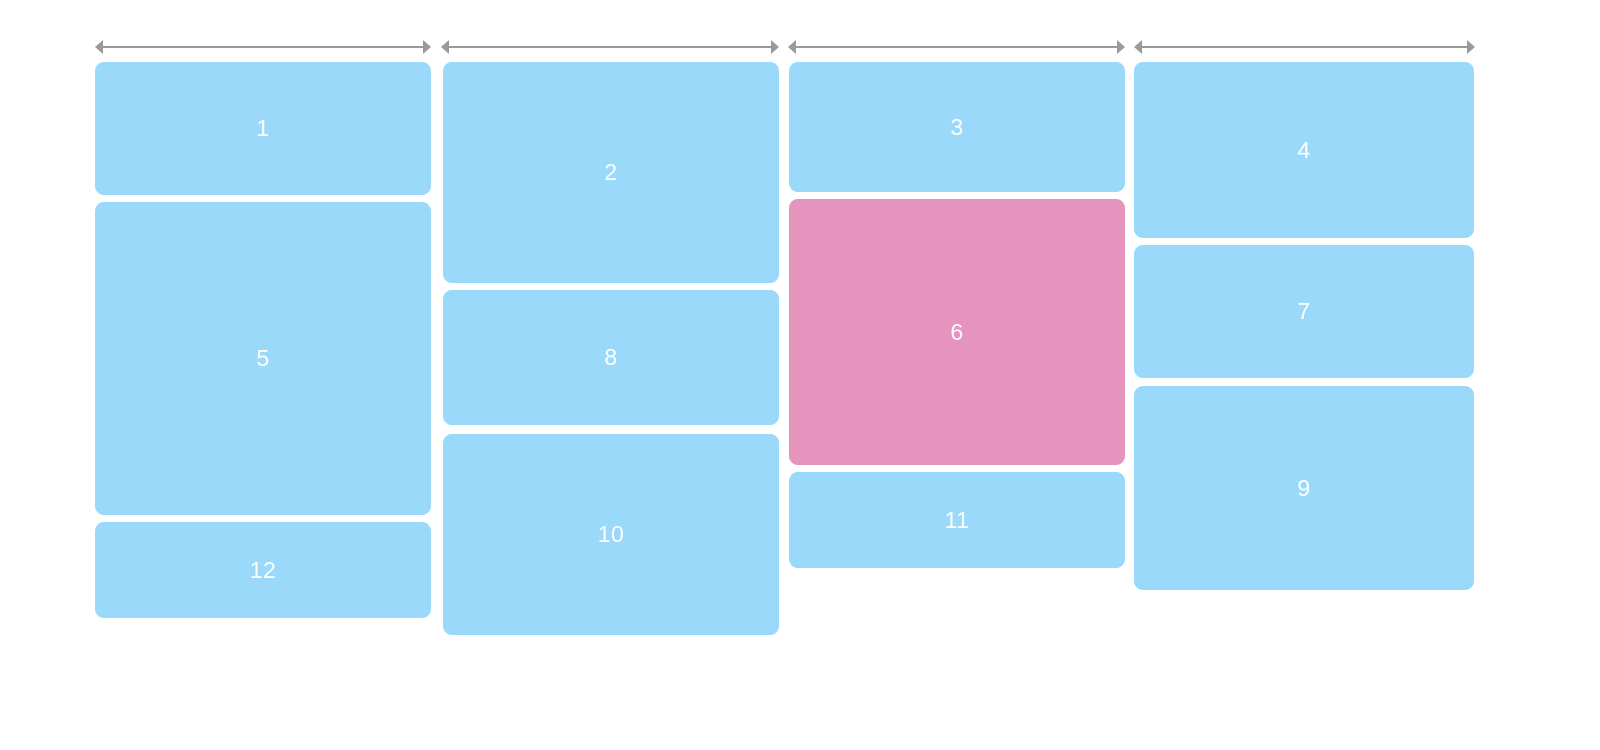  I want to click on layout-box: 1, so click(263, 128).